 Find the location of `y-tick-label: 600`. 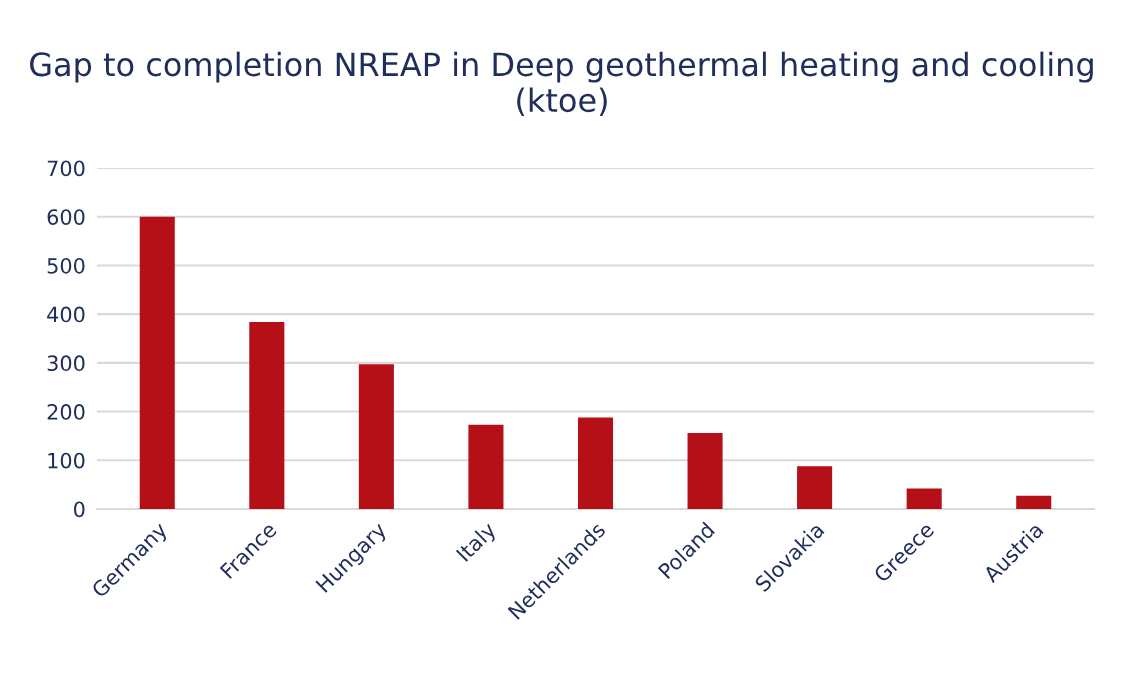

y-tick-label: 600 is located at coordinates (66, 217).